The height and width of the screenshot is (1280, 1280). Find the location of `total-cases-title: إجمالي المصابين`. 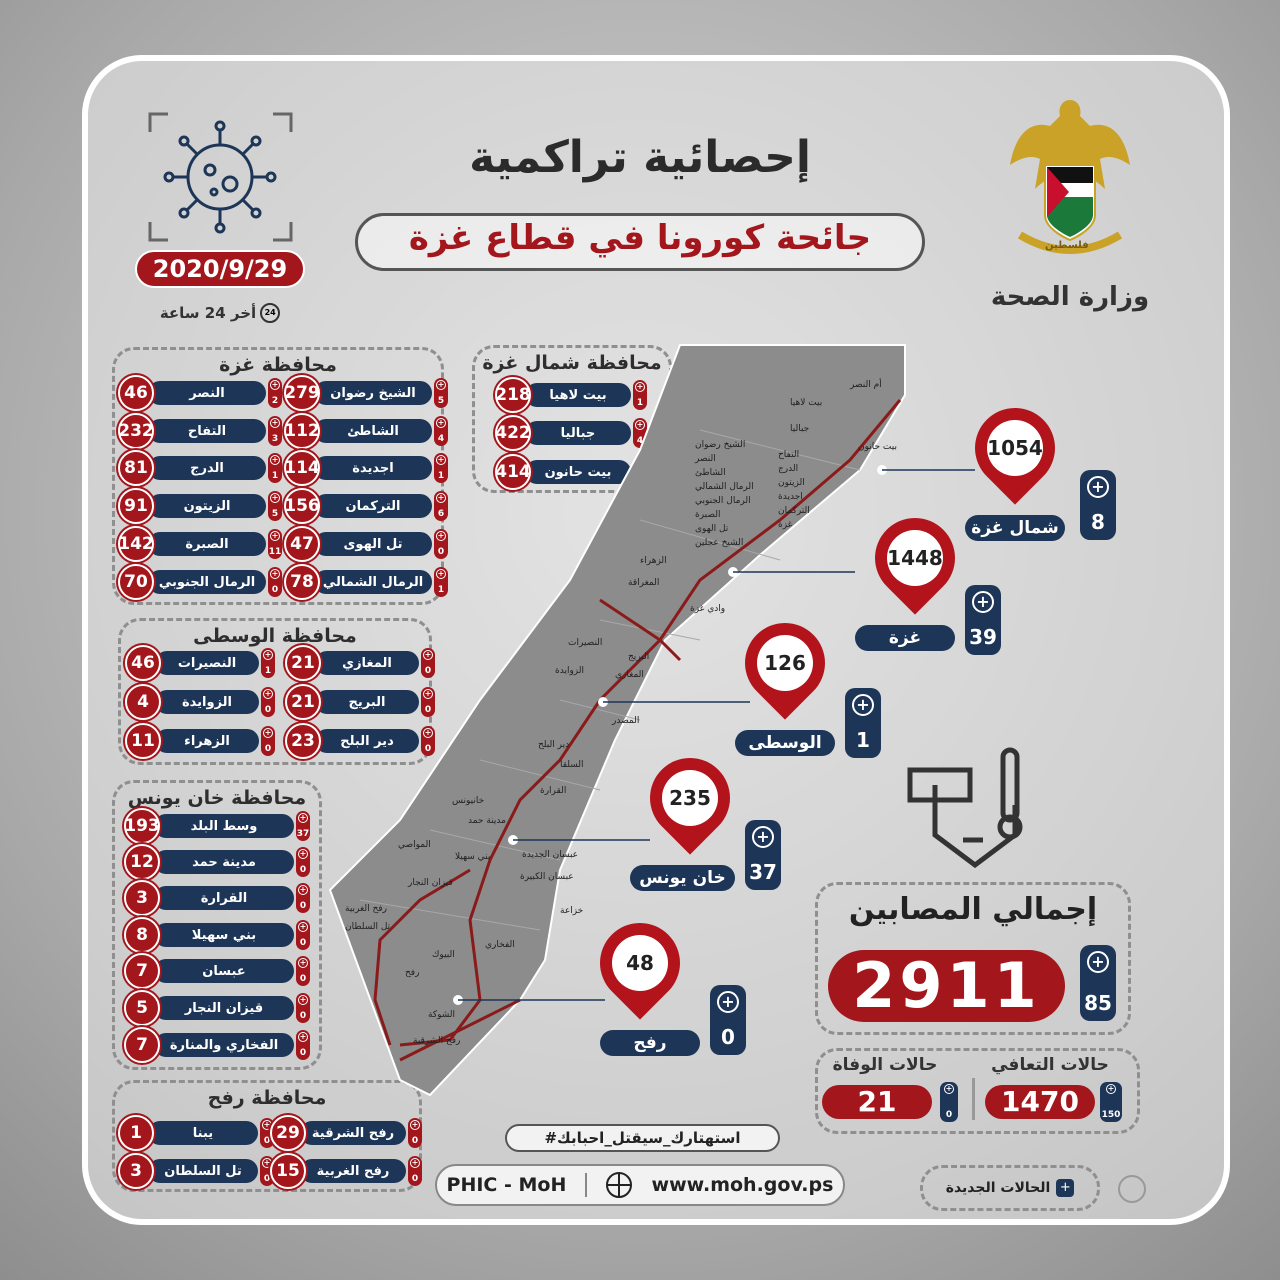

total-cases-title: إجمالي المصابين is located at coordinates (973, 909).